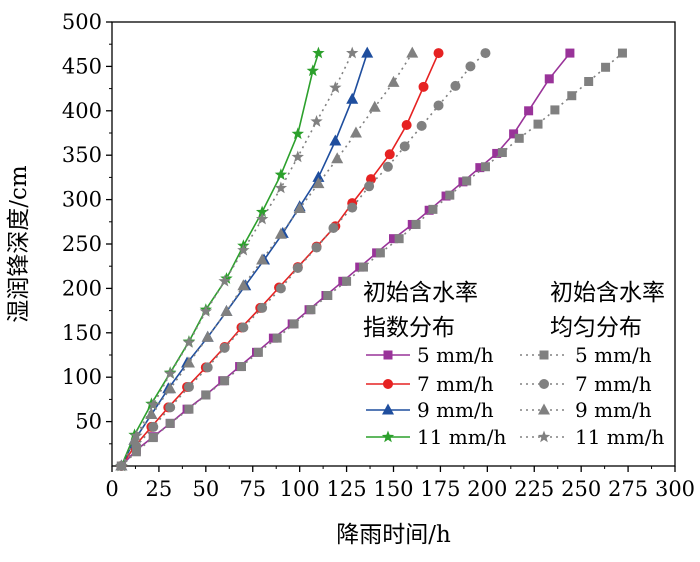 This screenshot has height=562, width=700. What do you see at coordinates (393, 535) in the screenshot?
I see `x-axis-title: 降雨时间/h` at bounding box center [393, 535].